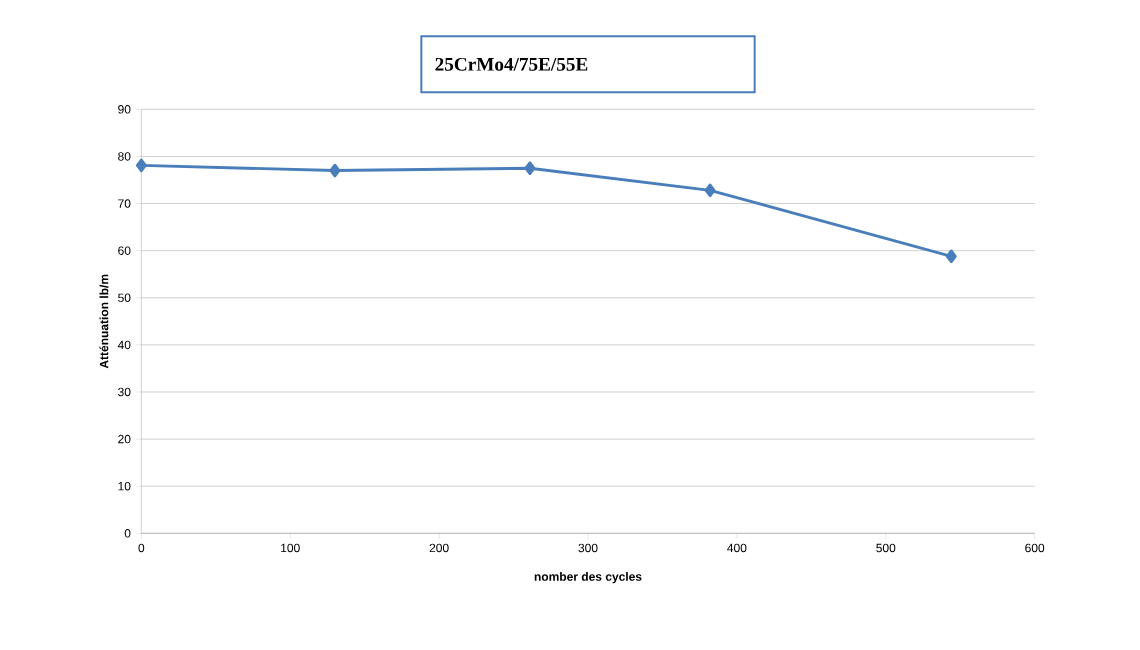  I want to click on y-tick-label: 80, so click(124, 156).